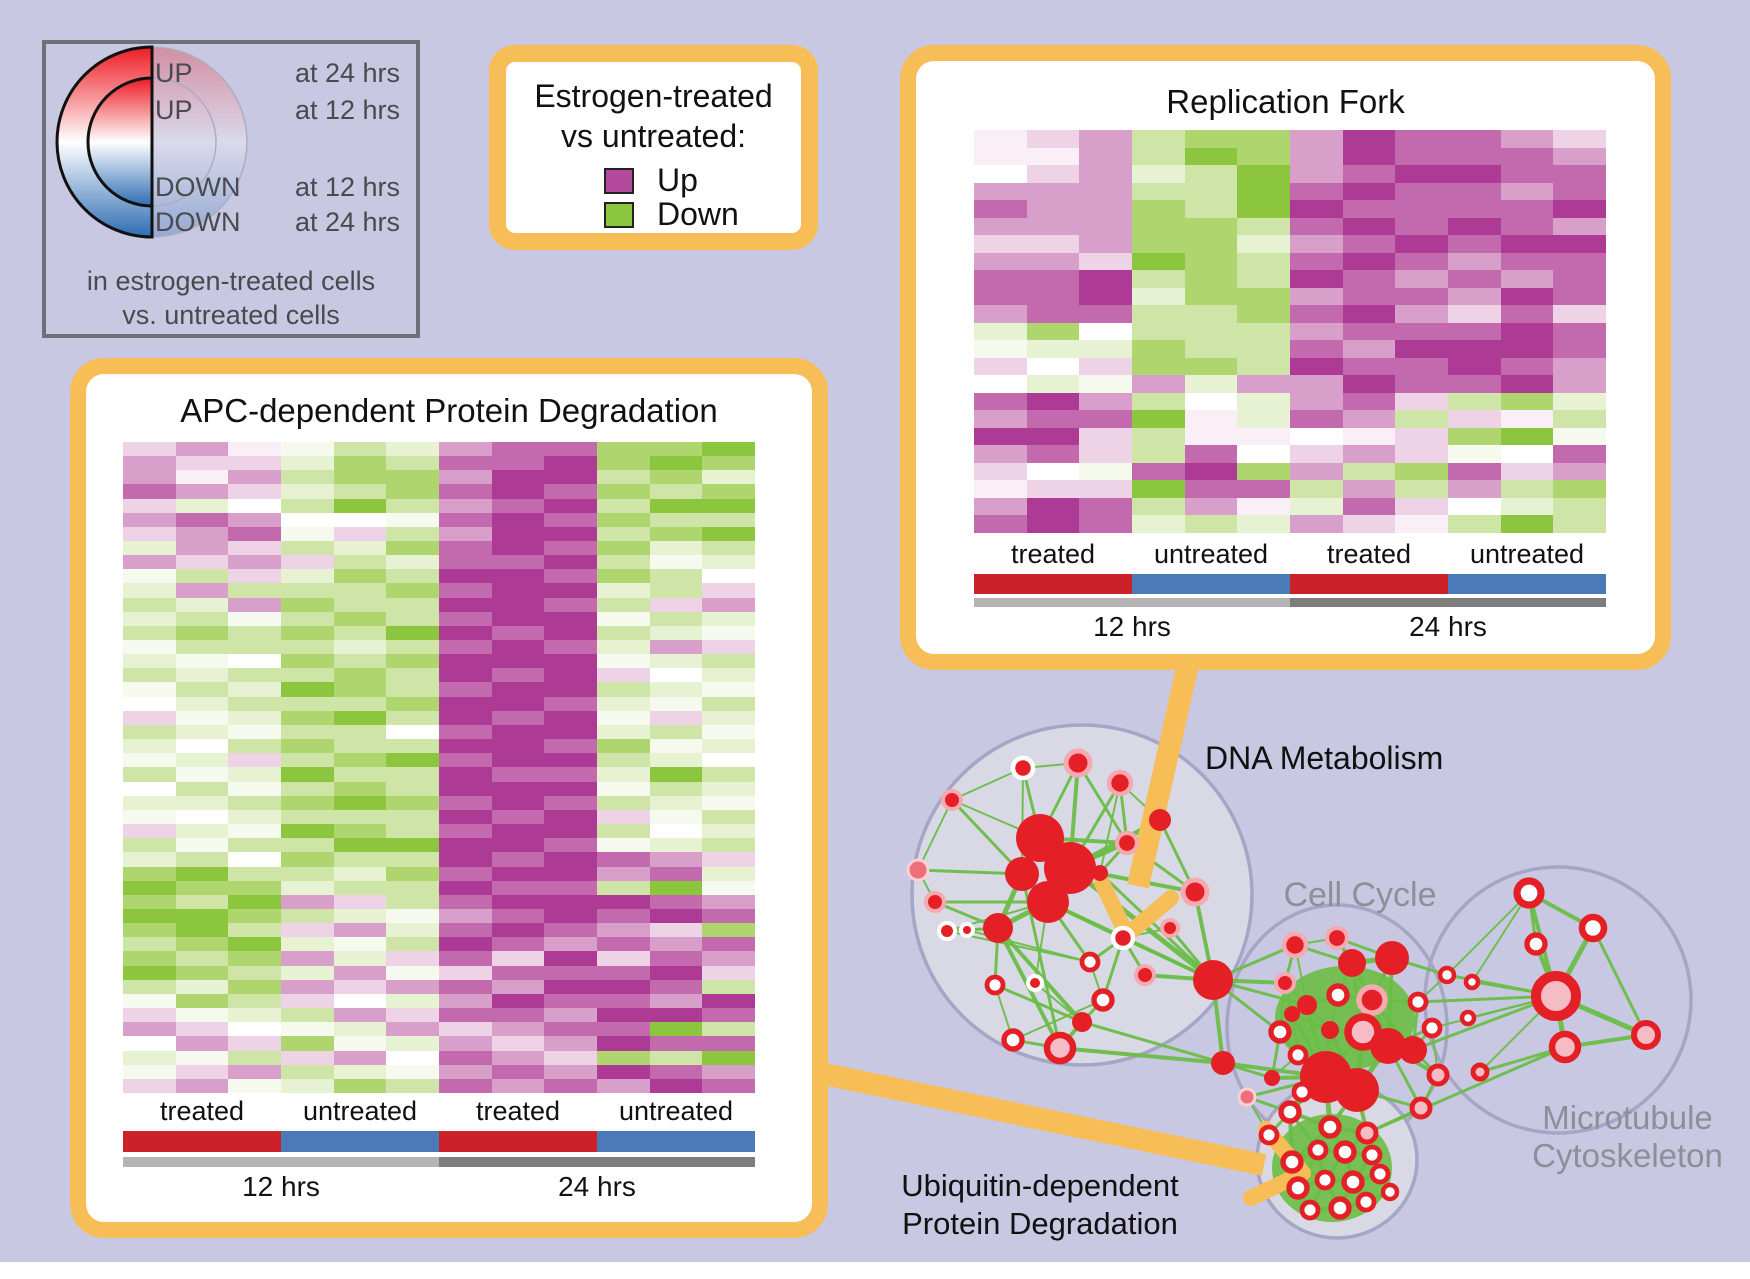 This screenshot has height=1279, width=1750. Describe the element at coordinates (1195, 892) in the screenshot. I see `network-node-pr` at that location.